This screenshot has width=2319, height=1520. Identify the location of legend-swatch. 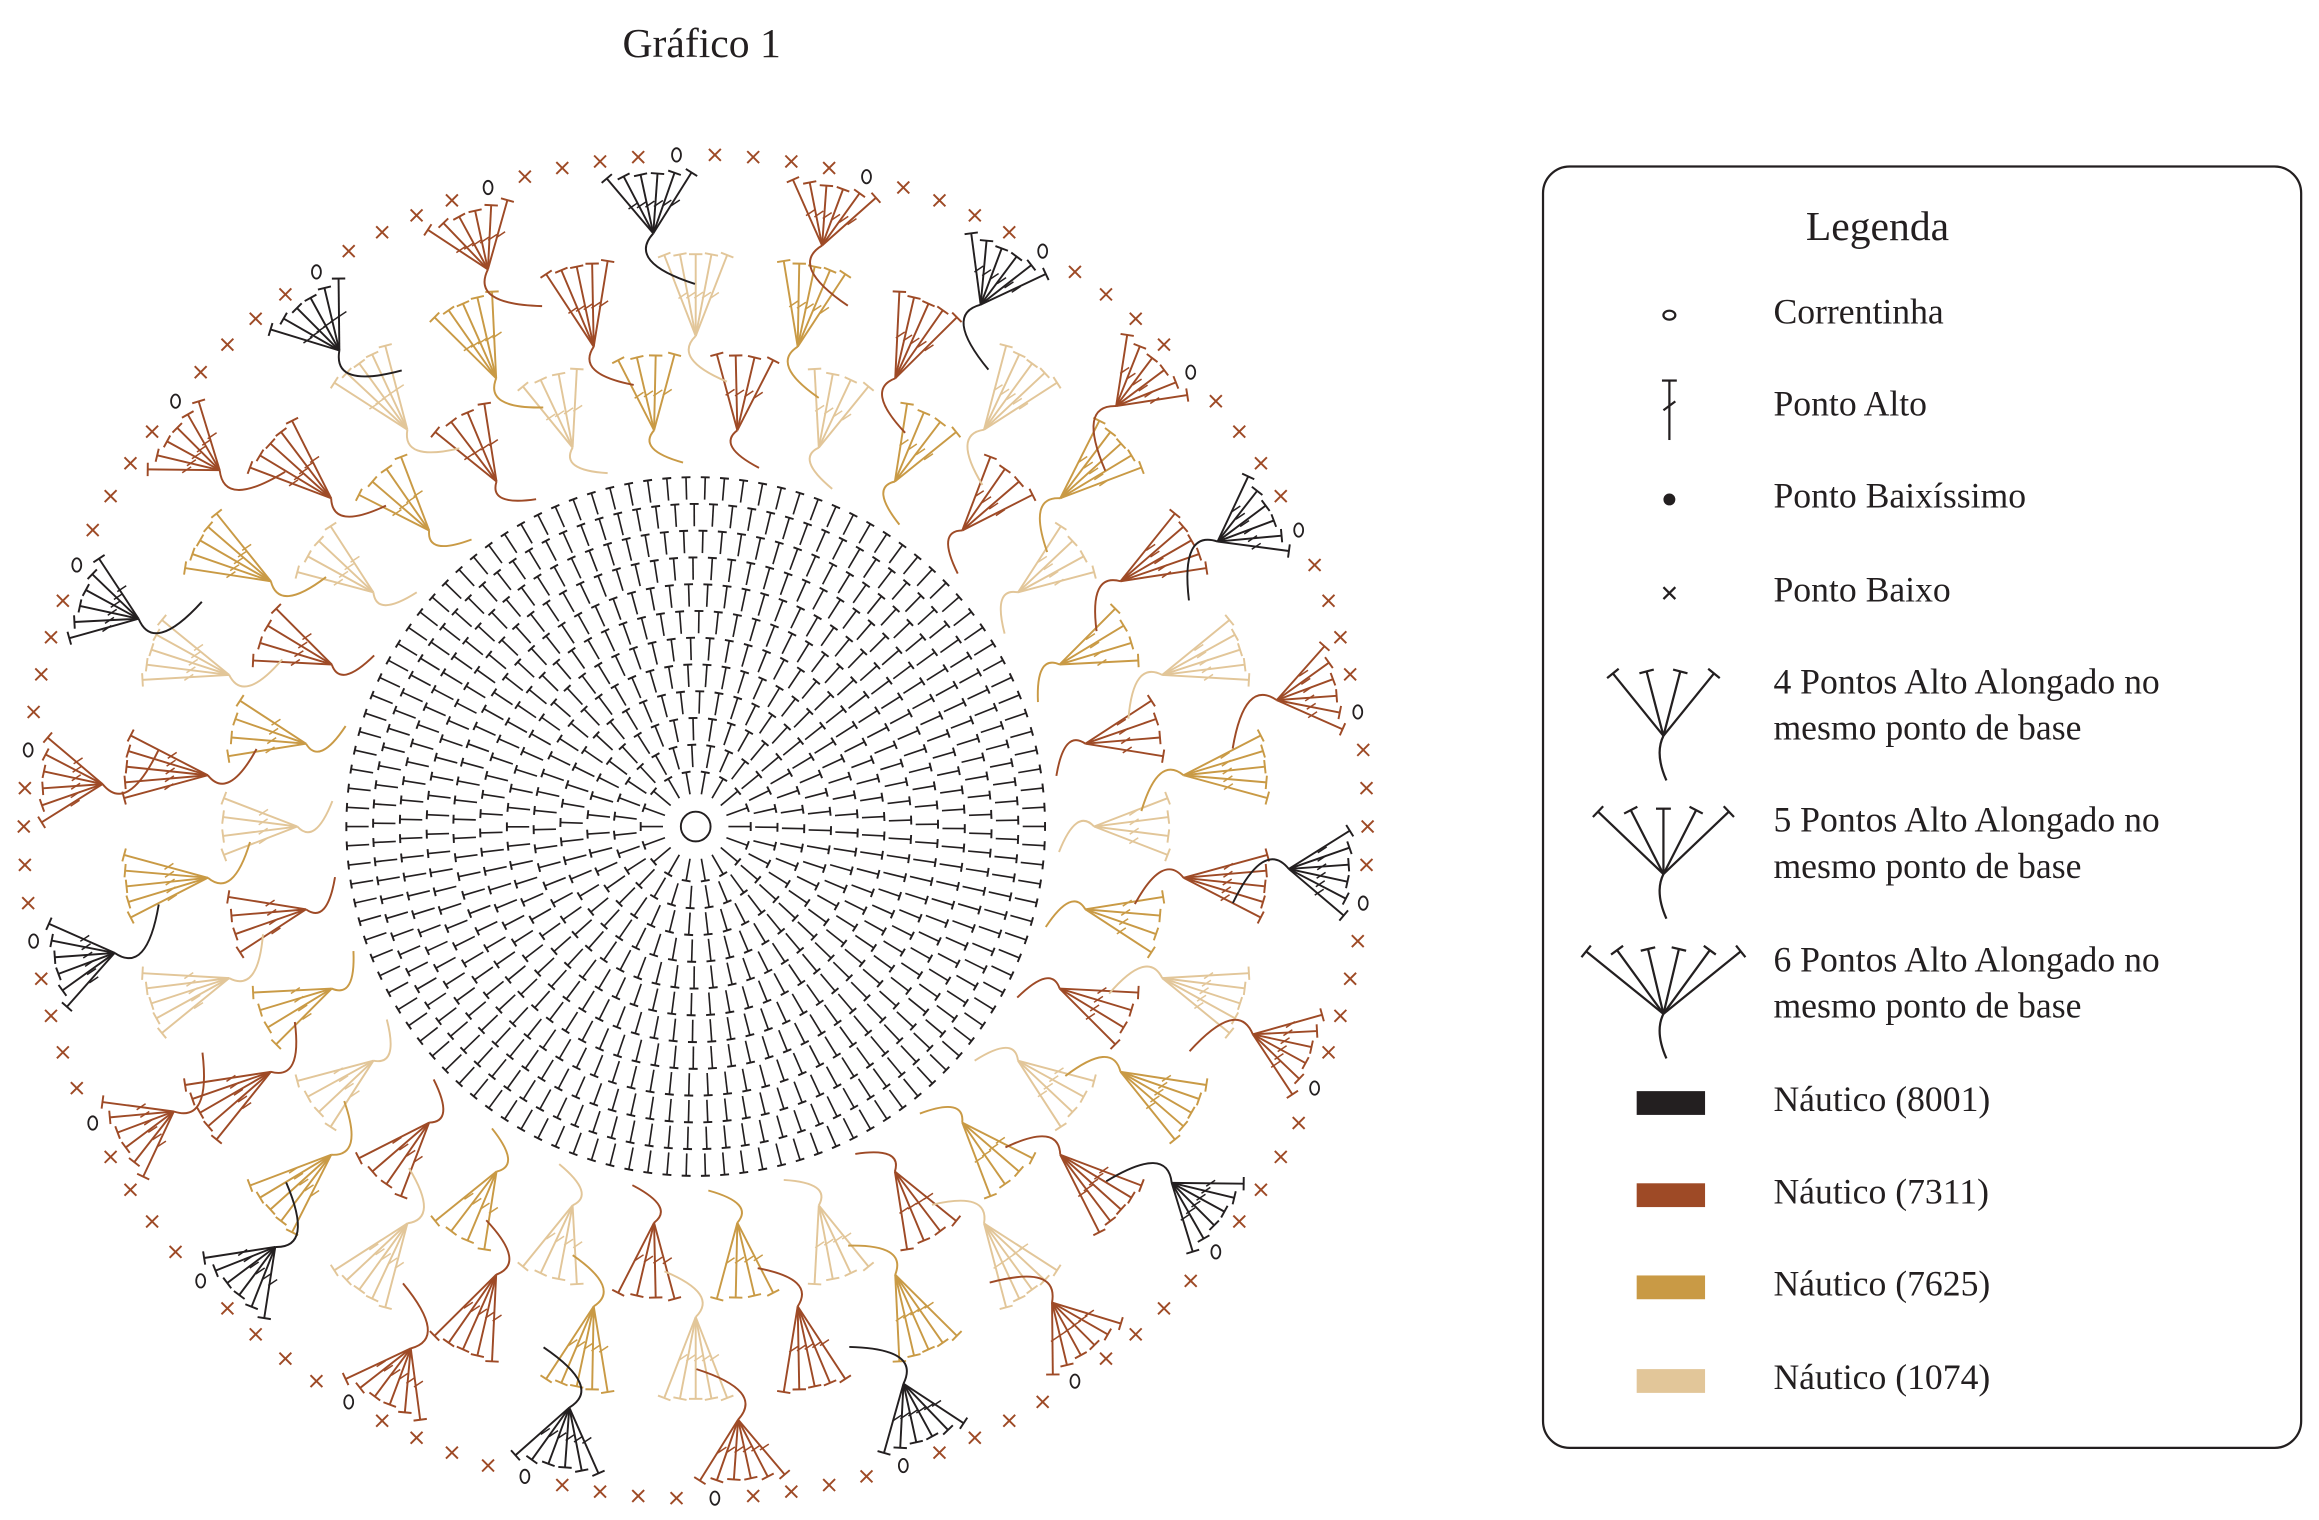
(1671, 1287).